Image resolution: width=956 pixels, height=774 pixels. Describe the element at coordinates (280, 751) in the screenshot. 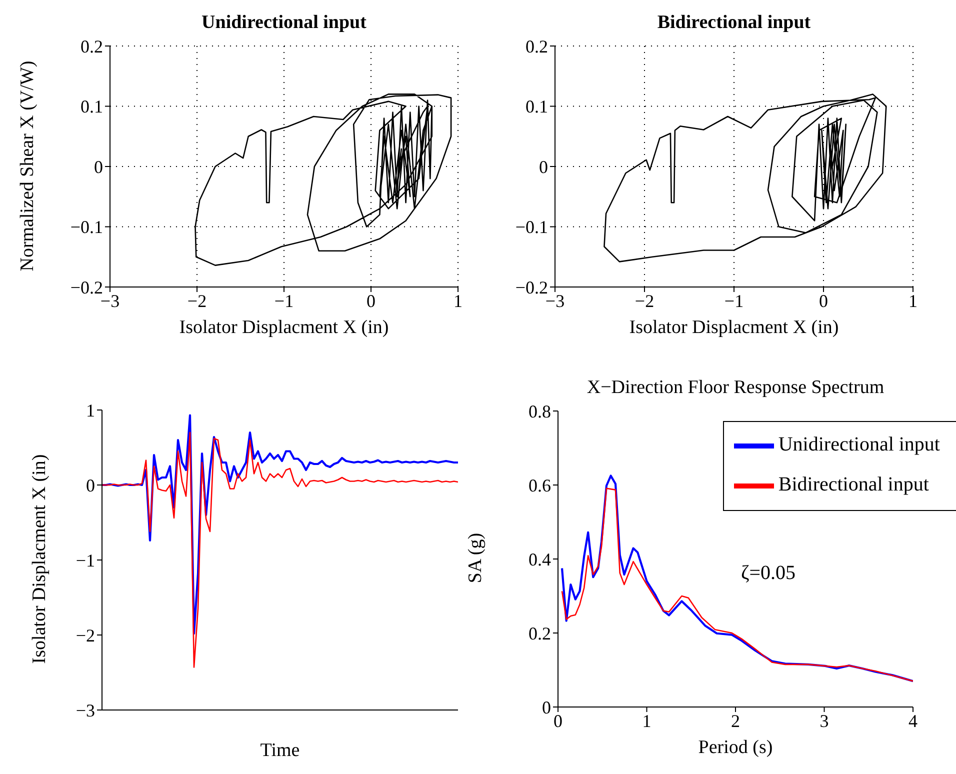

I see `x-axis-title: Time` at that location.